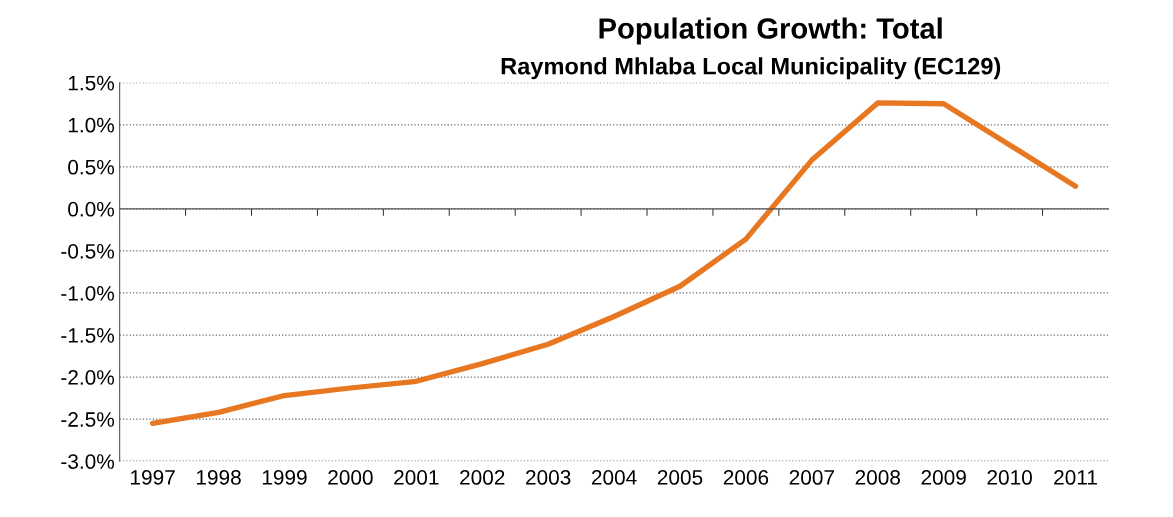  I want to click on y-tick-label: 1.0%, so click(91, 125).